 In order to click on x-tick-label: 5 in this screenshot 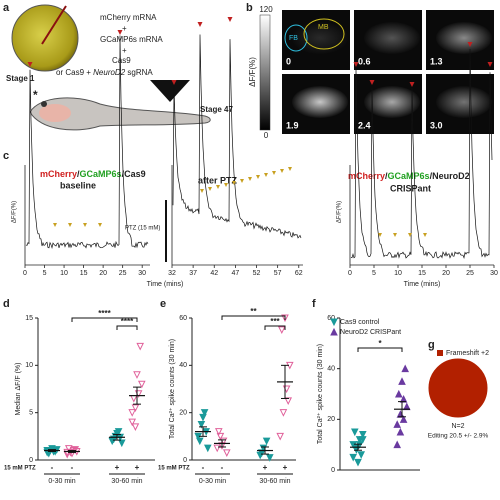, I will do `click(45, 273)`.